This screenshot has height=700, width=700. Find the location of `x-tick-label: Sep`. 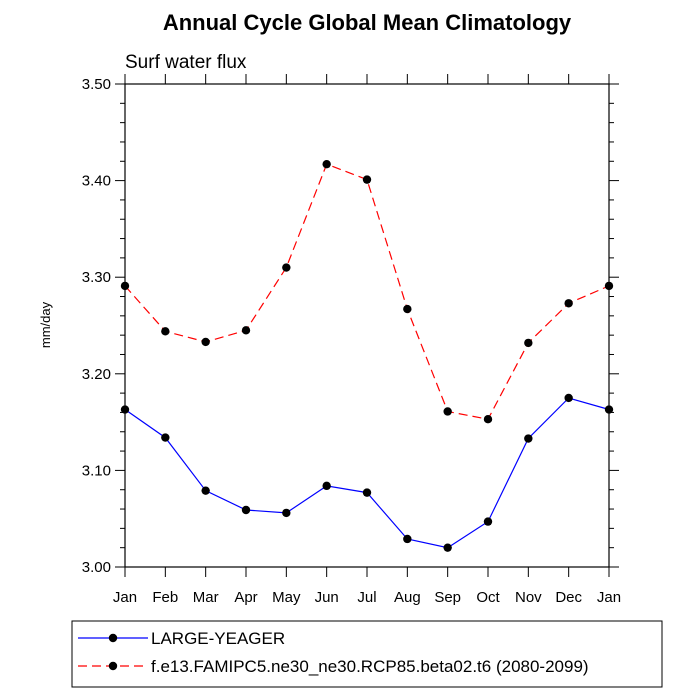

x-tick-label: Sep is located at coordinates (447, 597).